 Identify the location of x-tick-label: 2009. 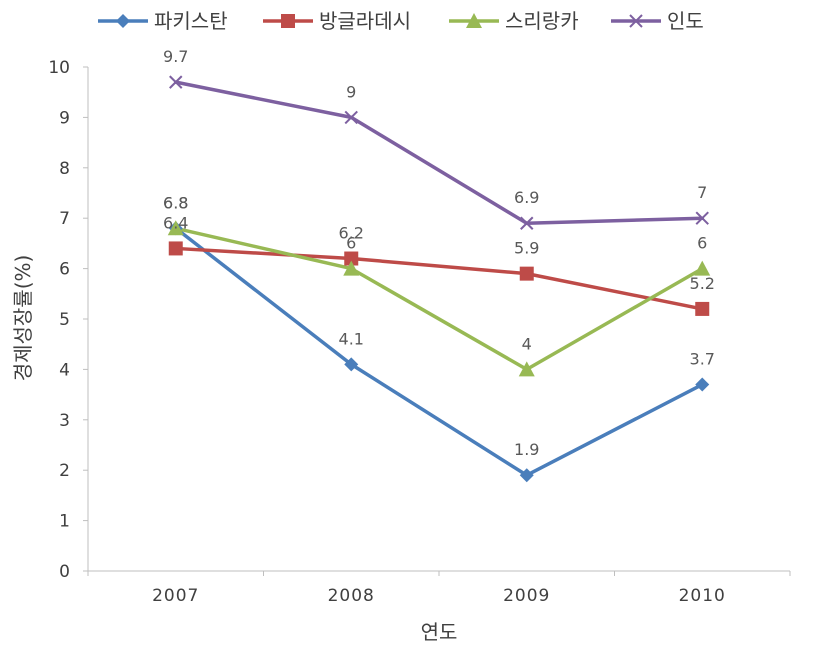
(526, 596).